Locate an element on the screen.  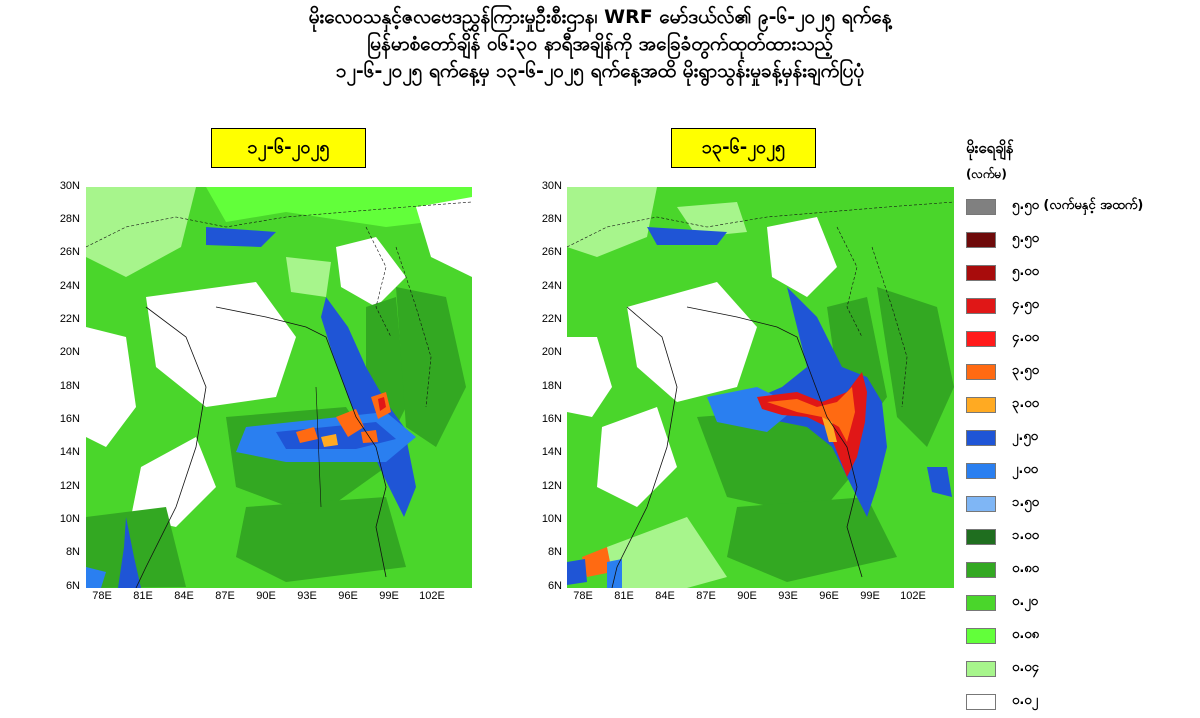
legend-label: ၀.၀၈ is located at coordinates (1025, 634).